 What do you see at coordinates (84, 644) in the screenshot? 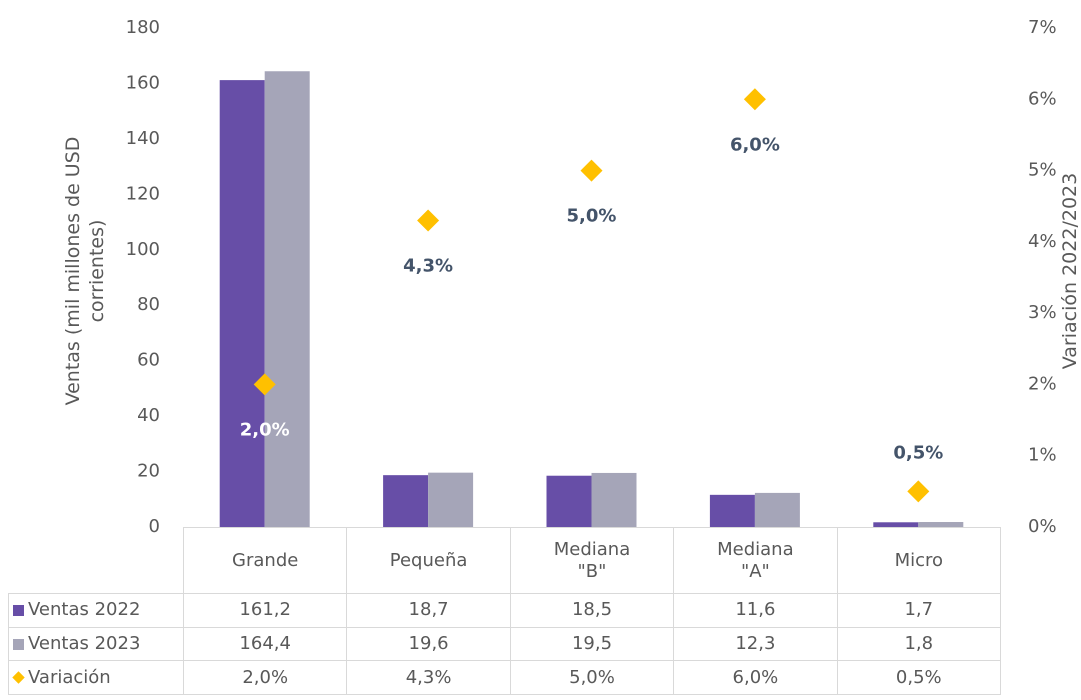
I see `legend-label: Ventas 2023` at bounding box center [84, 644].